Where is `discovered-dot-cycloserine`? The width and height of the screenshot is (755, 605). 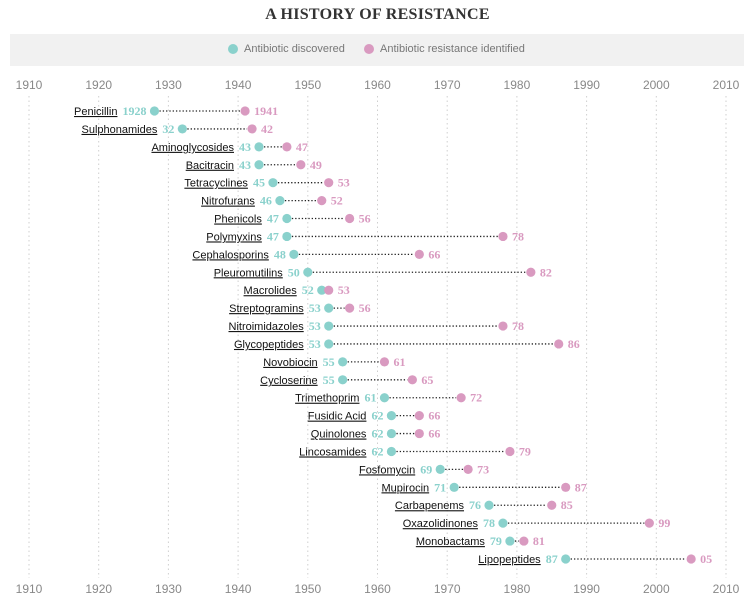 discovered-dot-cycloserine is located at coordinates (343, 380).